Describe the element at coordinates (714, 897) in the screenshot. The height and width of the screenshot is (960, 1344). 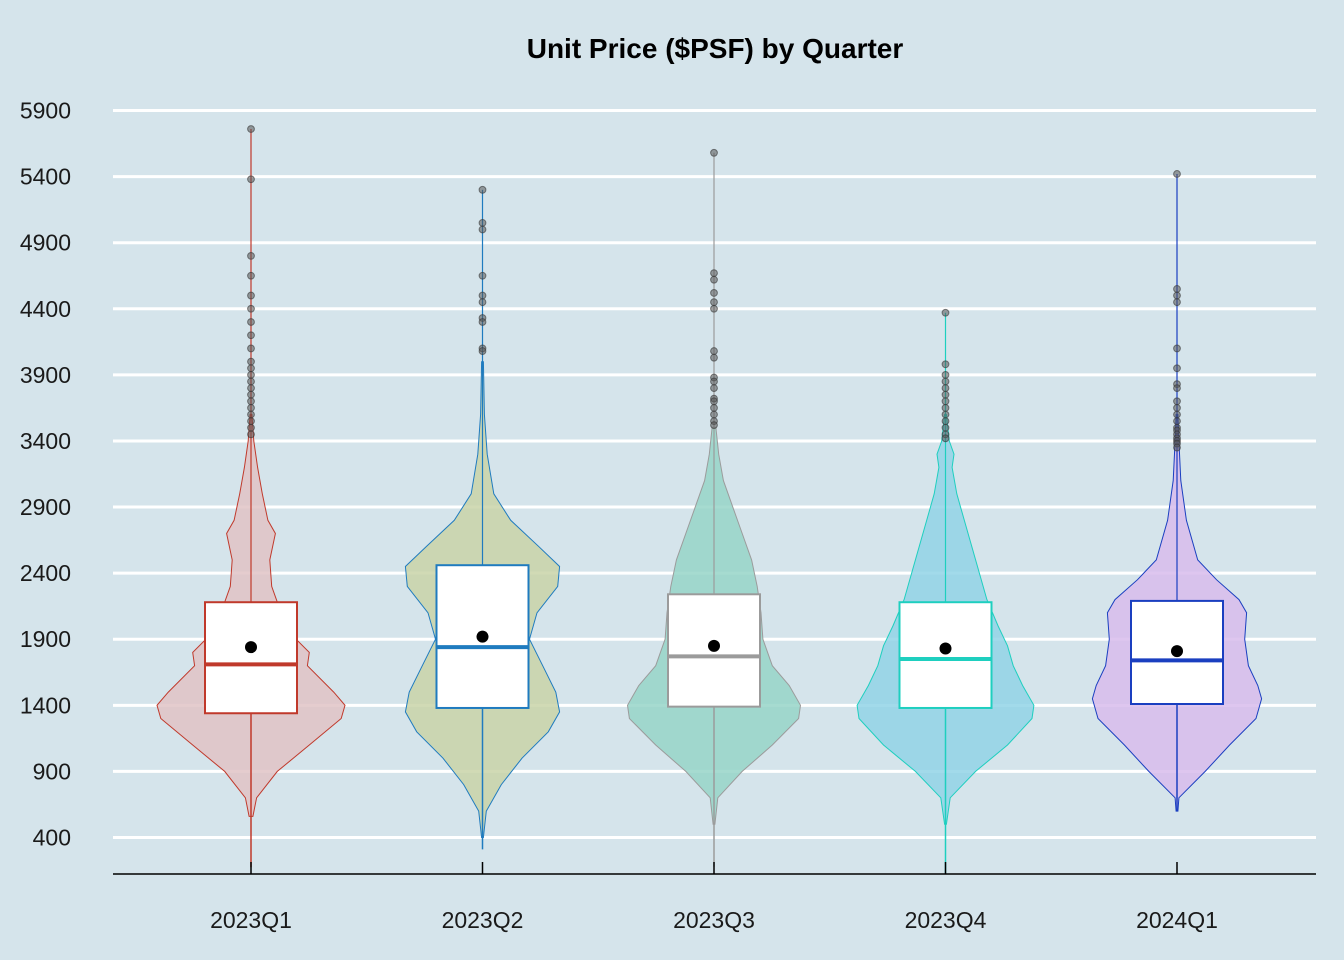
I see `x-axis: 2023Q1 2023Q2 2023Q3 2023Q4 2024Q1` at that location.